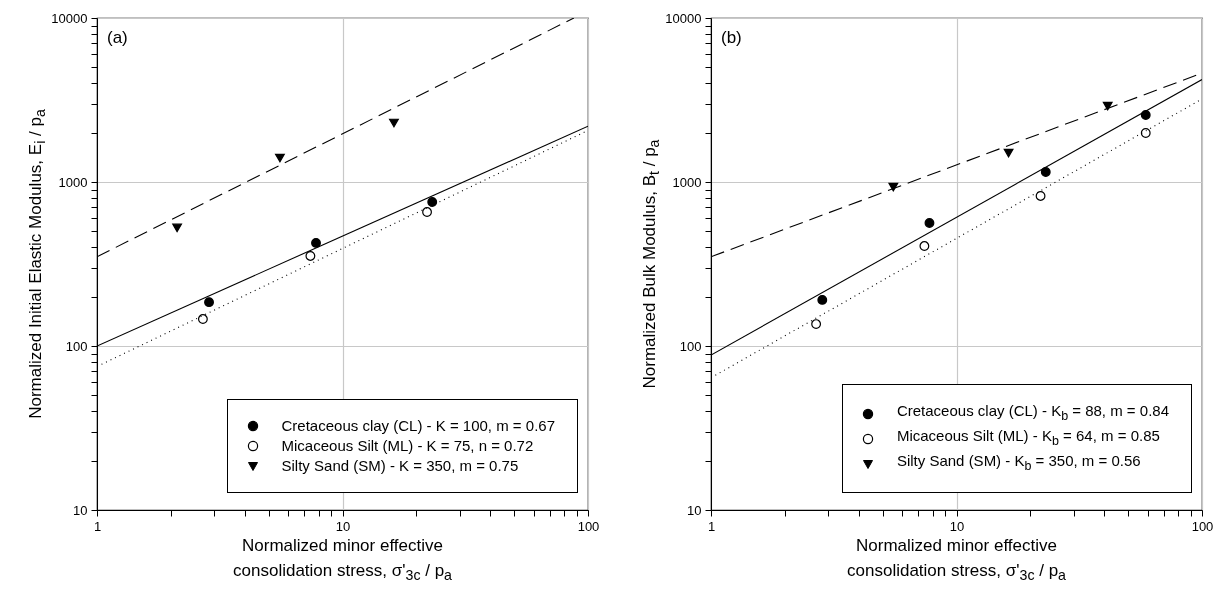 Image resolution: width=1217 pixels, height=615 pixels. I want to click on legend-label: Micaceous Silt (ML) - K = 75, n = 0.72, so click(407, 446).